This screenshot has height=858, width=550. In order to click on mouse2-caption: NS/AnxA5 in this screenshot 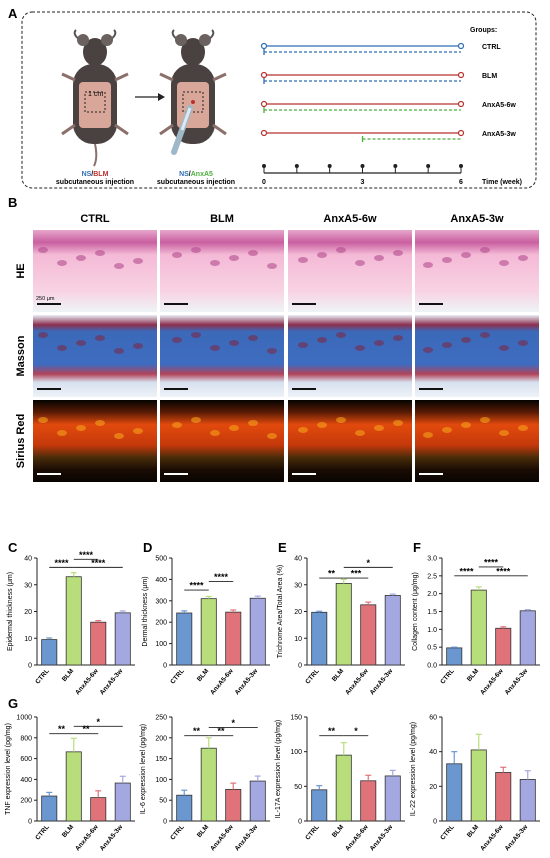, I will do `click(196, 174)`.